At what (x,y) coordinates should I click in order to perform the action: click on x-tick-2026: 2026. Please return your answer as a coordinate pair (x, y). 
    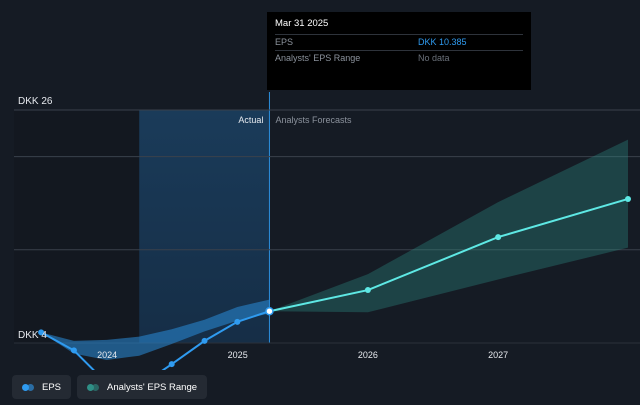
    Looking at the image, I should click on (368, 355).